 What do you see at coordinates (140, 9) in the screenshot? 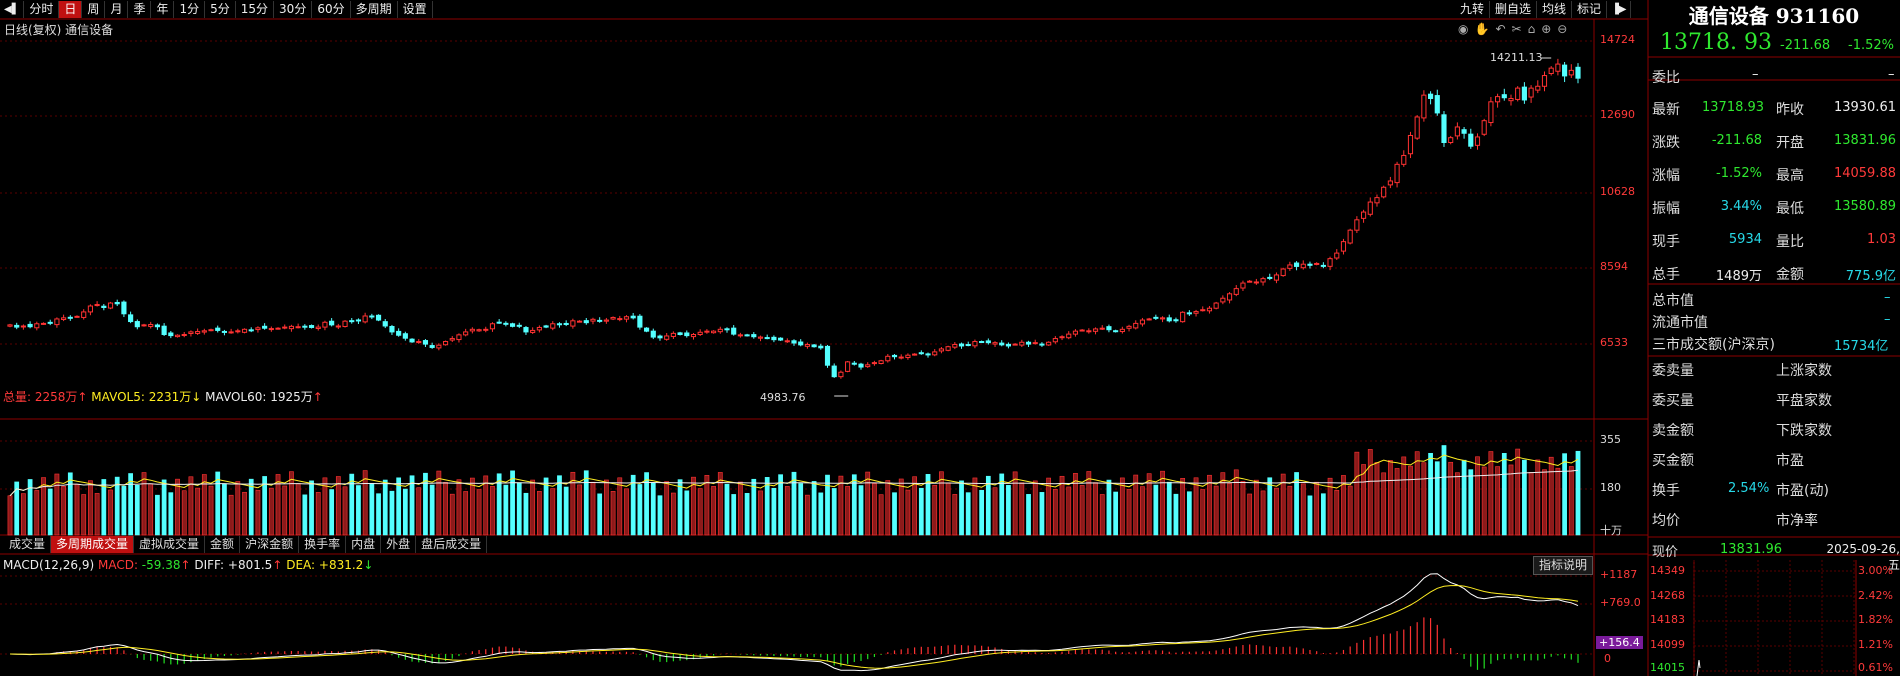
I see `period-tab: 季` at bounding box center [140, 9].